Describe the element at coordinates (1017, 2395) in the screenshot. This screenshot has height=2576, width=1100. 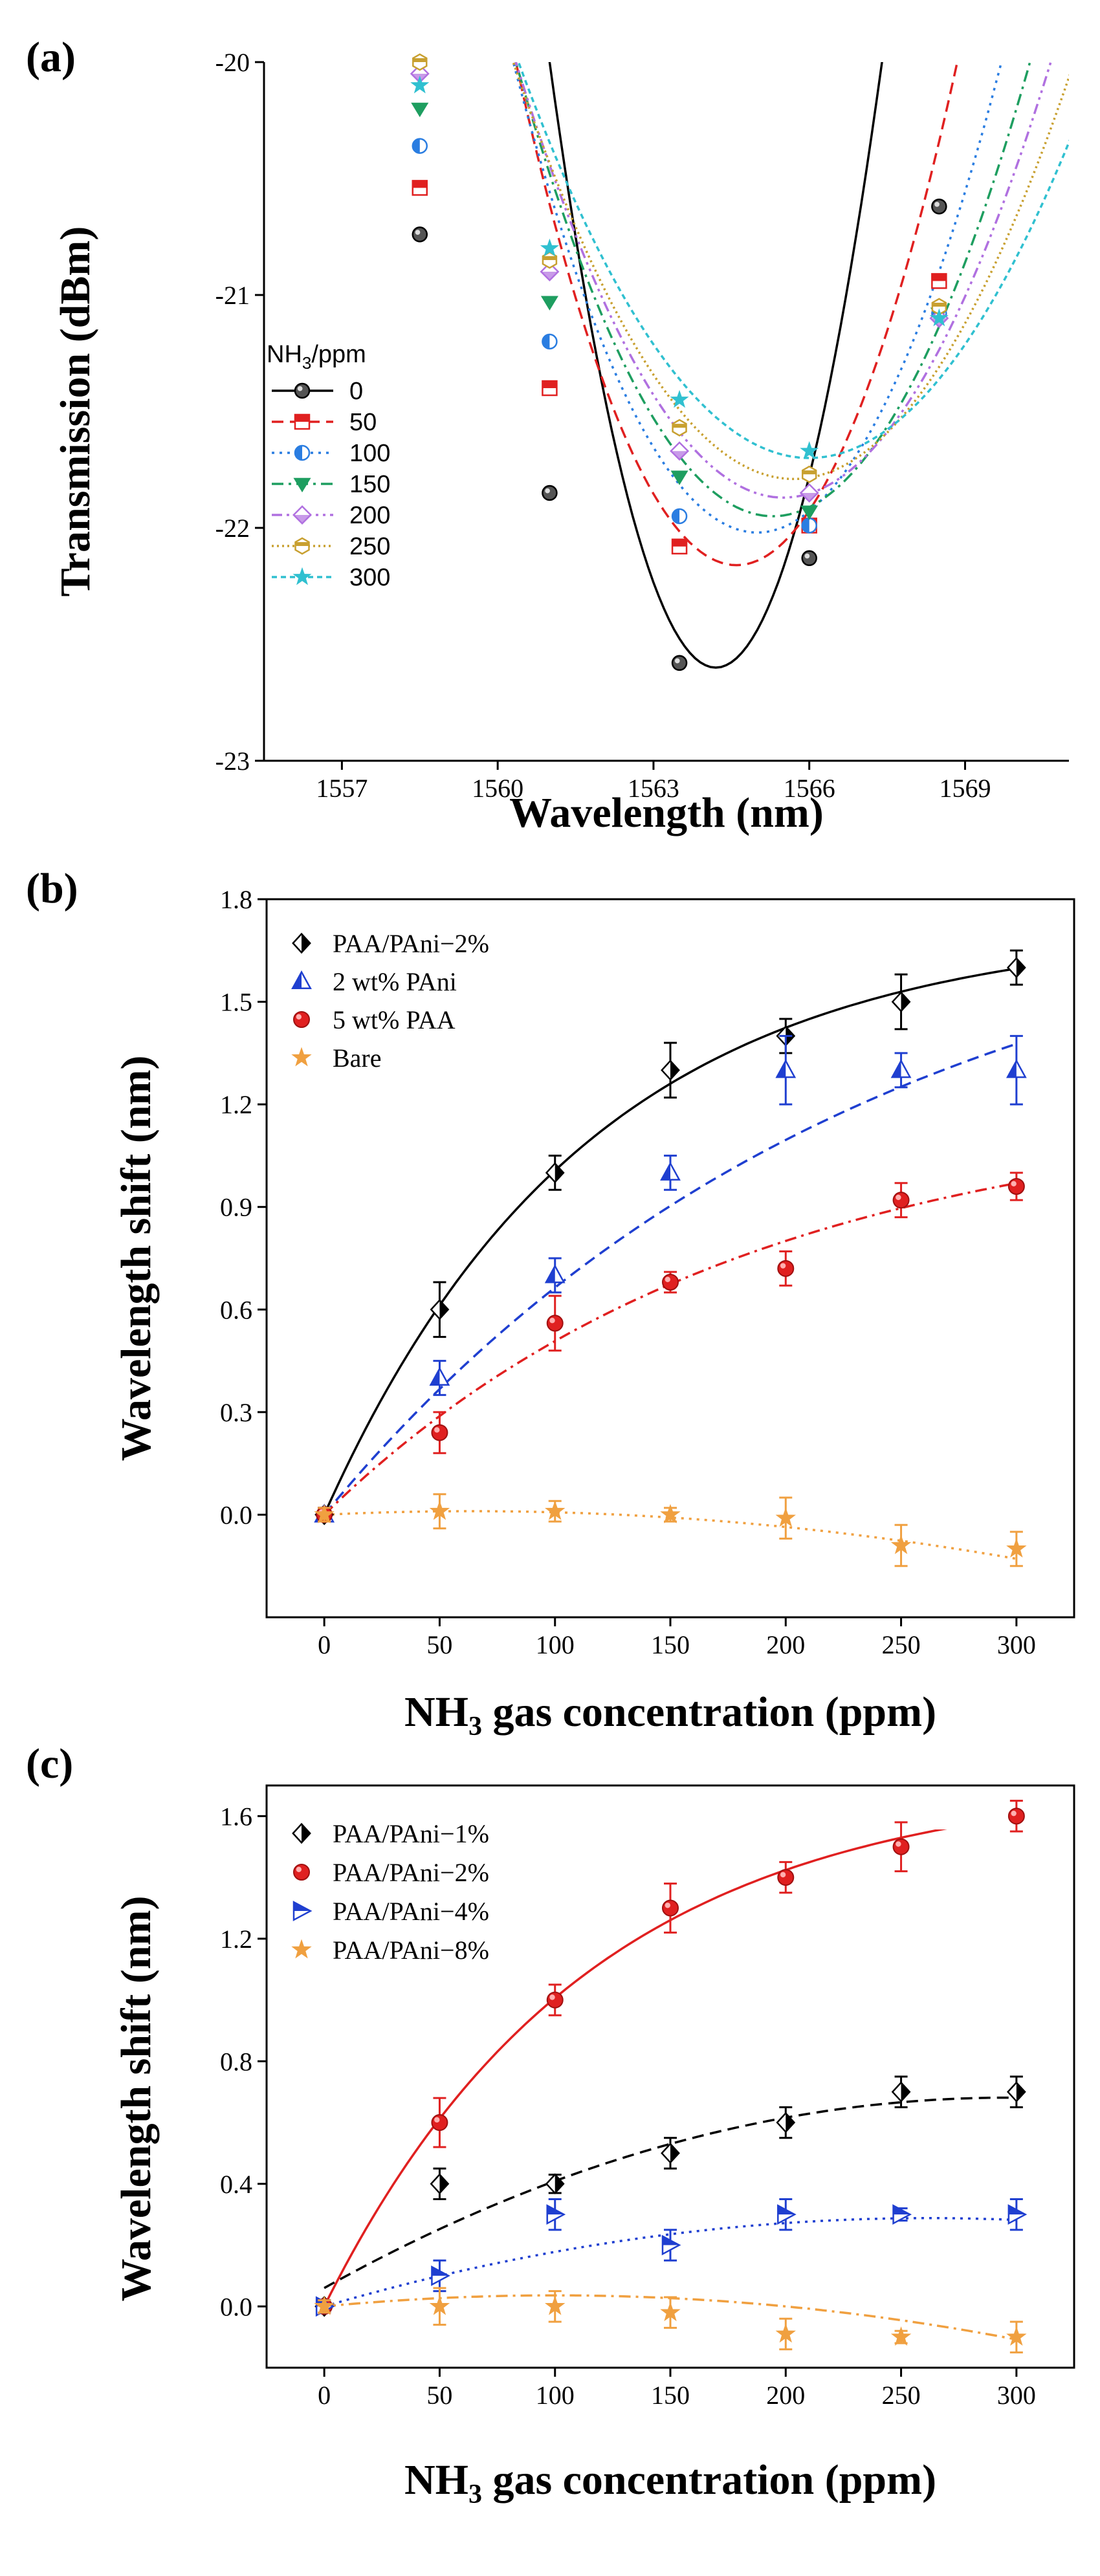
I see `x-tick-label-c: 300` at that location.